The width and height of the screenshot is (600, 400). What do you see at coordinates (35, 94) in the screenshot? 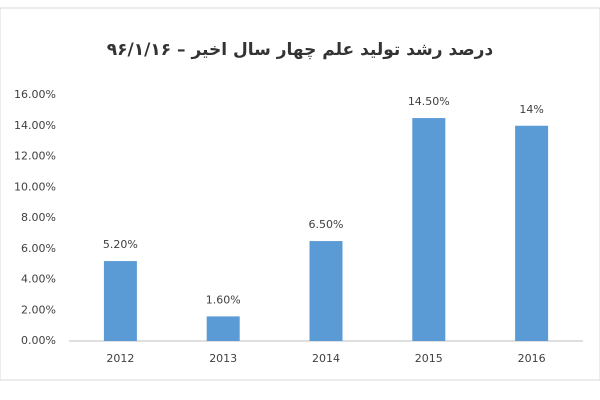
I see `y-tick-label: 16.00%` at bounding box center [35, 94].